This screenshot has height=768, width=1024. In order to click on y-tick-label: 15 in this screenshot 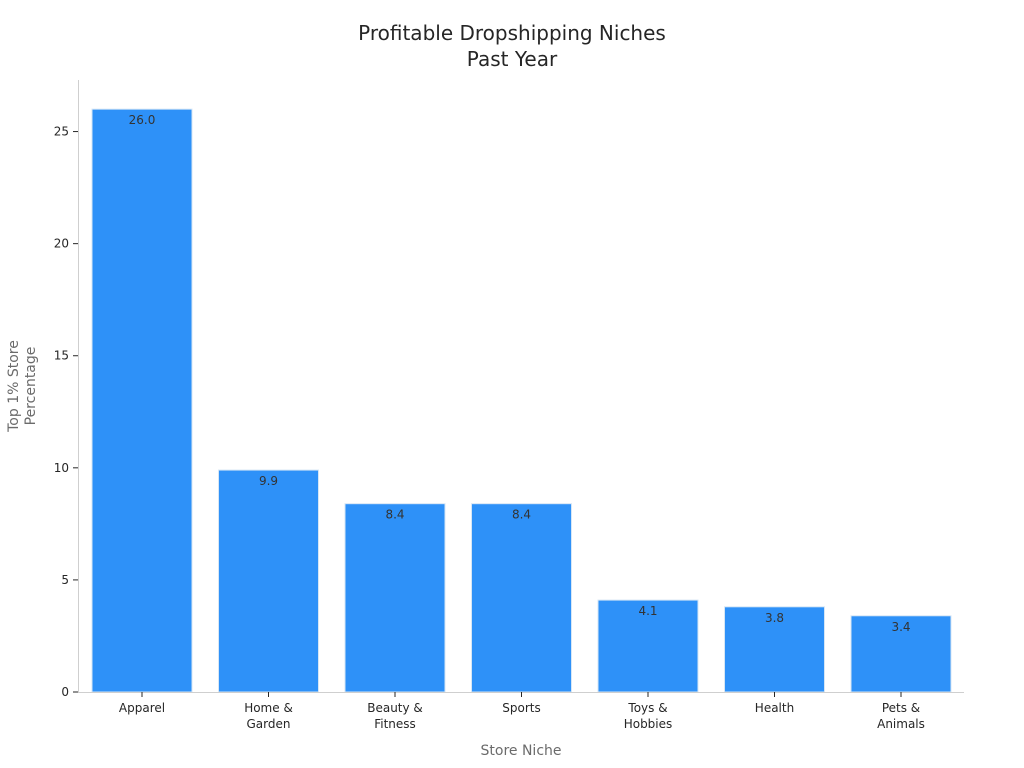, I will do `click(61, 356)`.